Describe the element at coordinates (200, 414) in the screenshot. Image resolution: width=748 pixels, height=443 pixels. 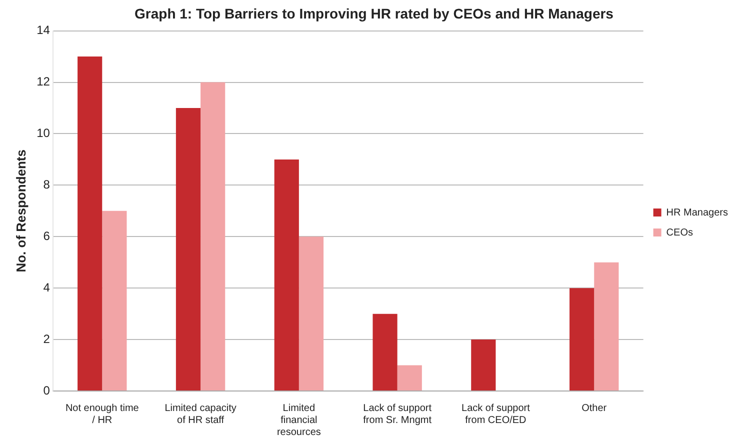
I see `x-tick-label: Limited capacity of HR staff` at that location.